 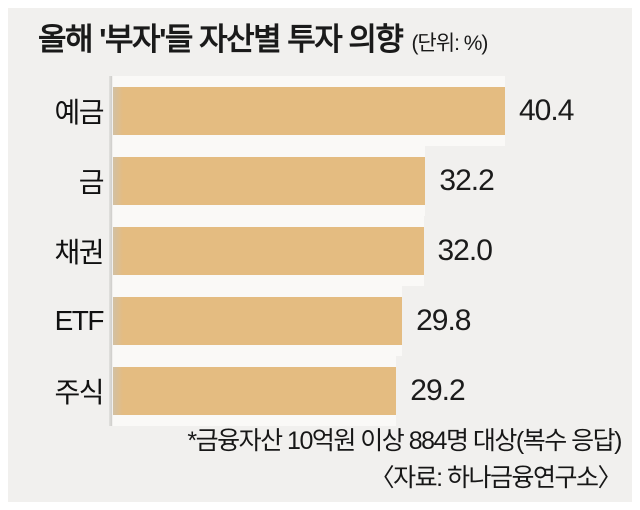 I want to click on value-label: 32.2, so click(x=466, y=180).